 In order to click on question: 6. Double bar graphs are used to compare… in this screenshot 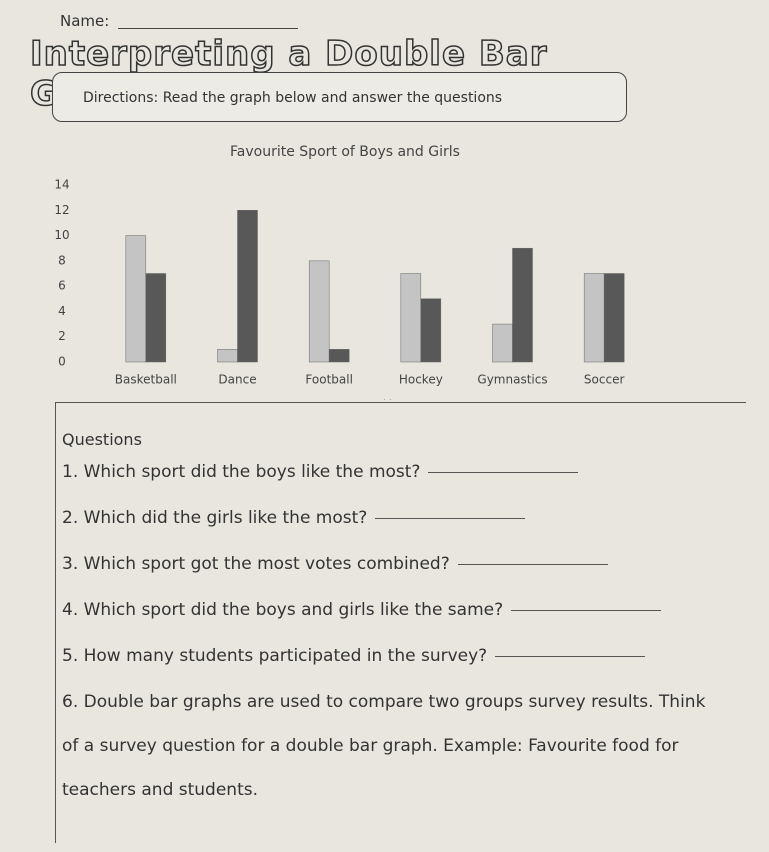, I will do `click(392, 746)`.